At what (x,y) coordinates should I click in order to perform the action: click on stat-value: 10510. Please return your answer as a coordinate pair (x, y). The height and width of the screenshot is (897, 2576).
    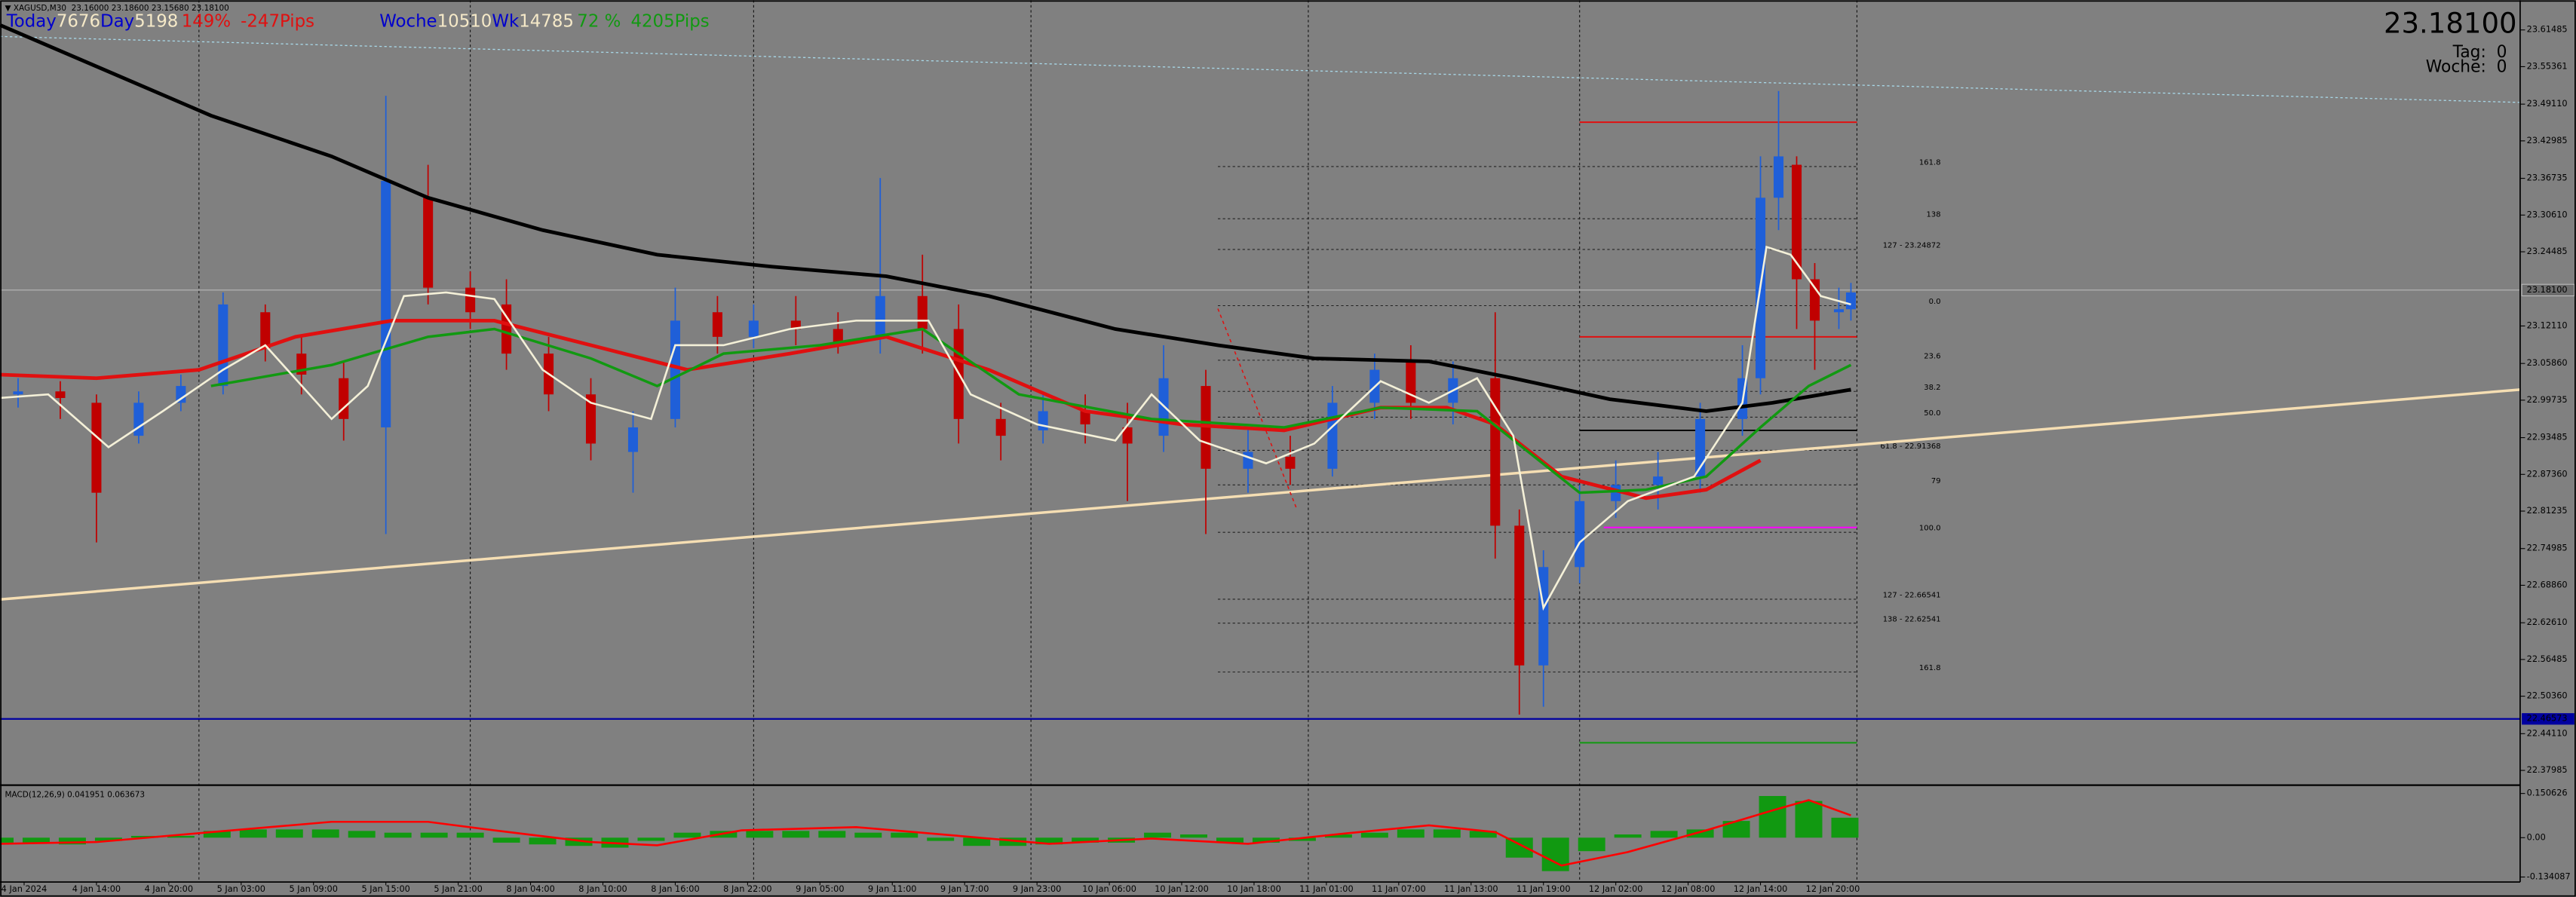
    Looking at the image, I should click on (464, 21).